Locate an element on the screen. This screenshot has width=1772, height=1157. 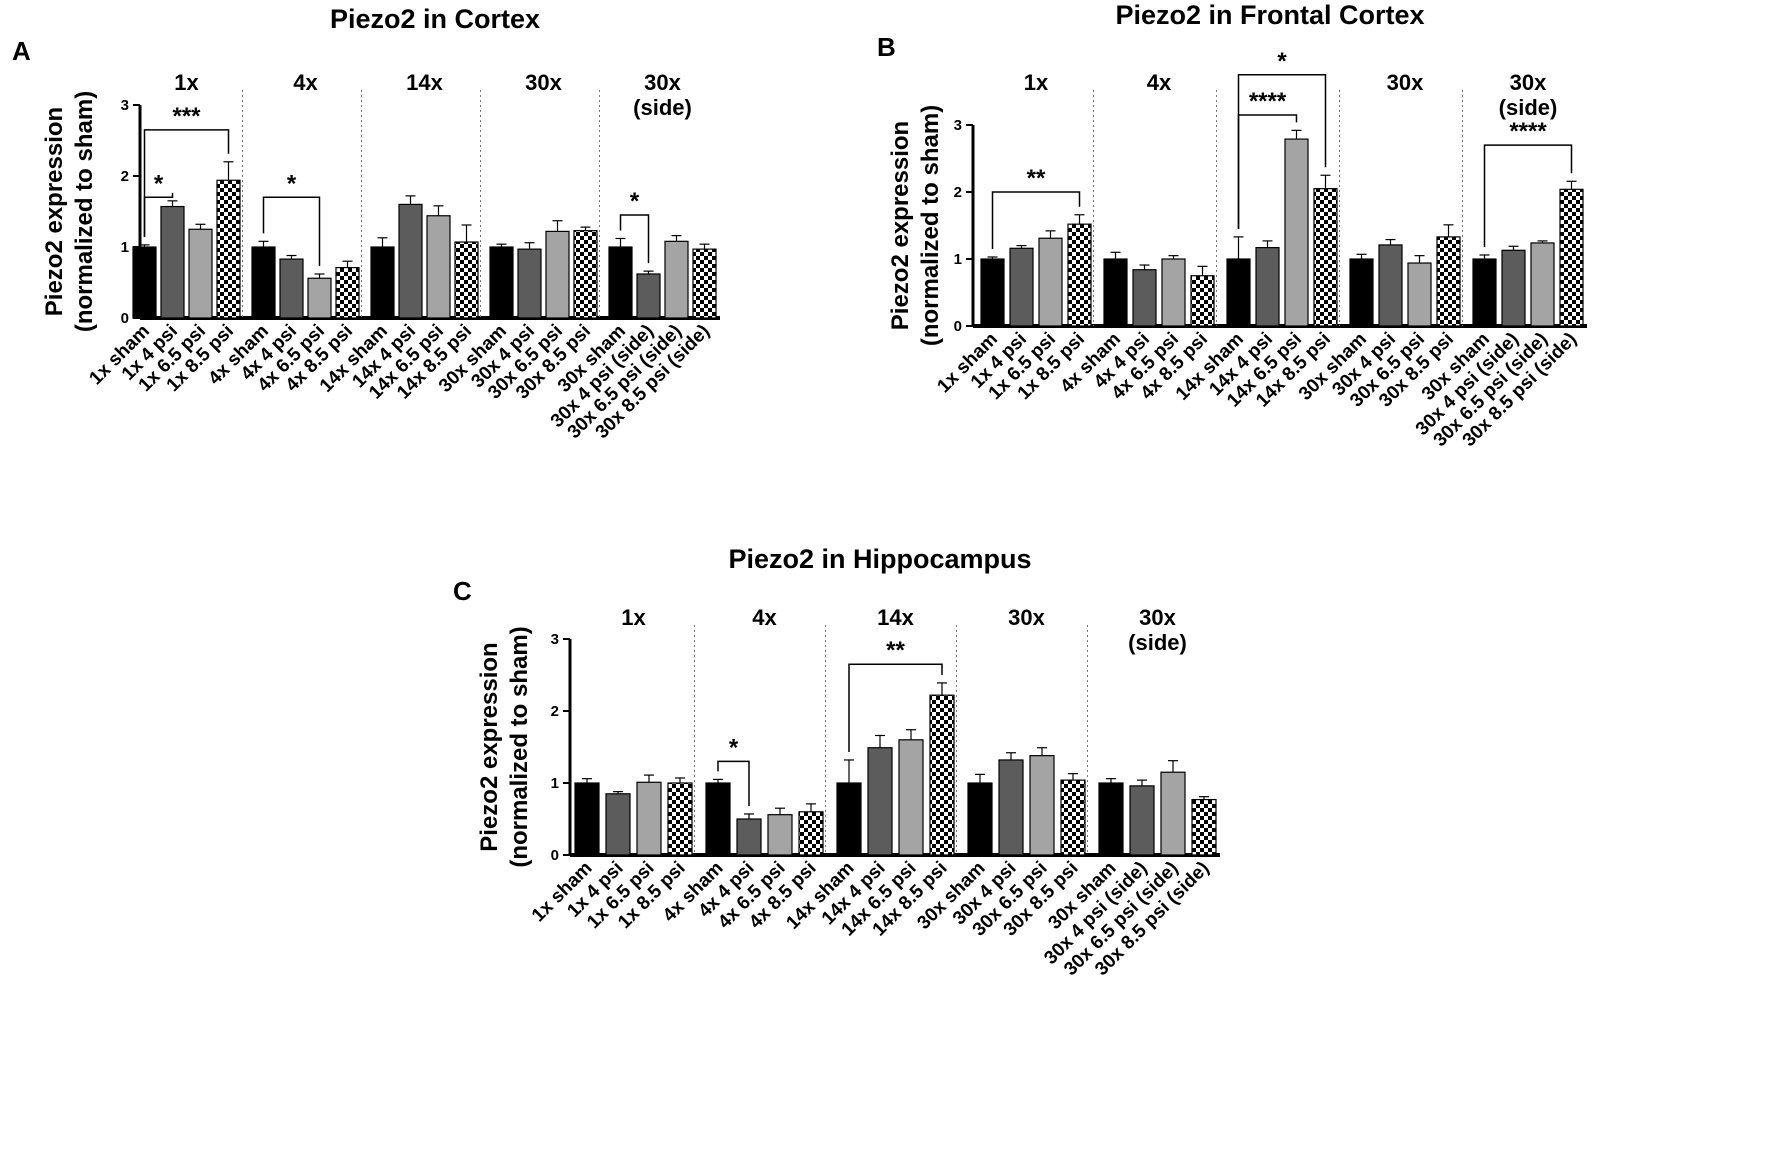
chart-title: Piezo2 in Cortex is located at coordinates (435, 19).